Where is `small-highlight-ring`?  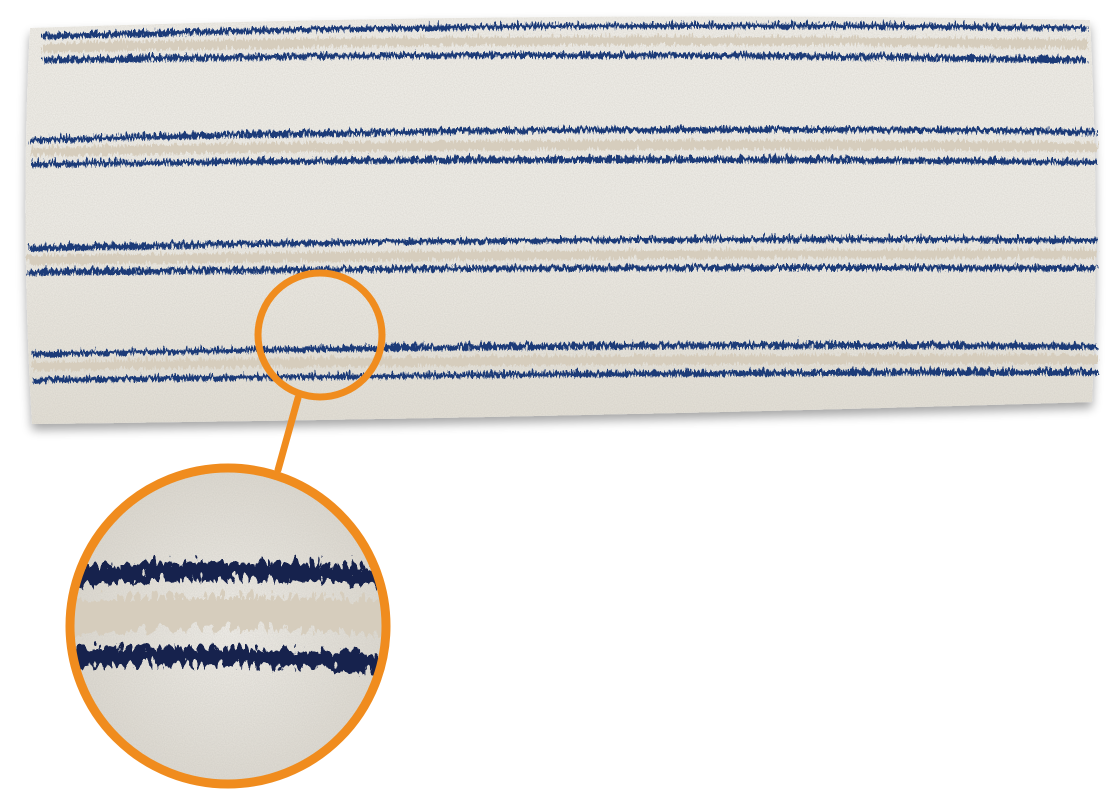
small-highlight-ring is located at coordinates (320, 335).